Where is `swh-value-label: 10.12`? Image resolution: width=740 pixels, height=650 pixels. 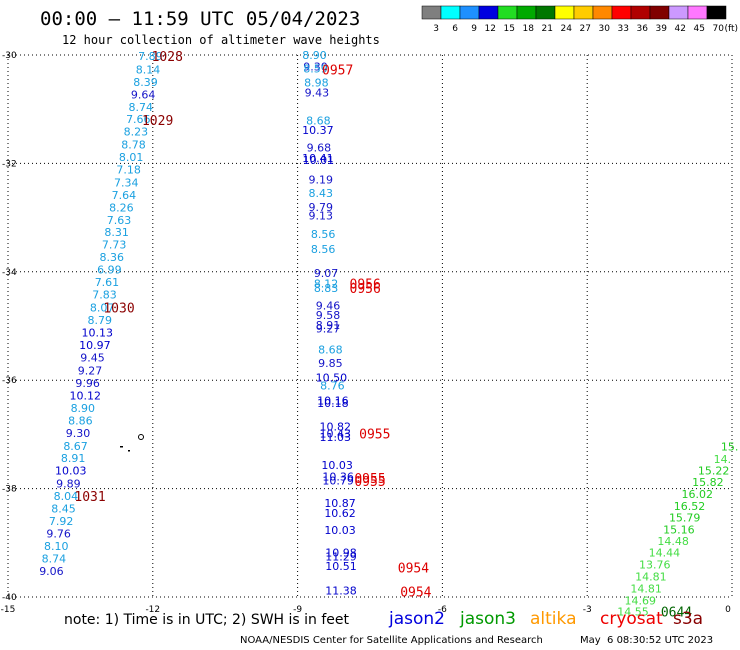 swh-value-label: 10.12 is located at coordinates (85, 395).